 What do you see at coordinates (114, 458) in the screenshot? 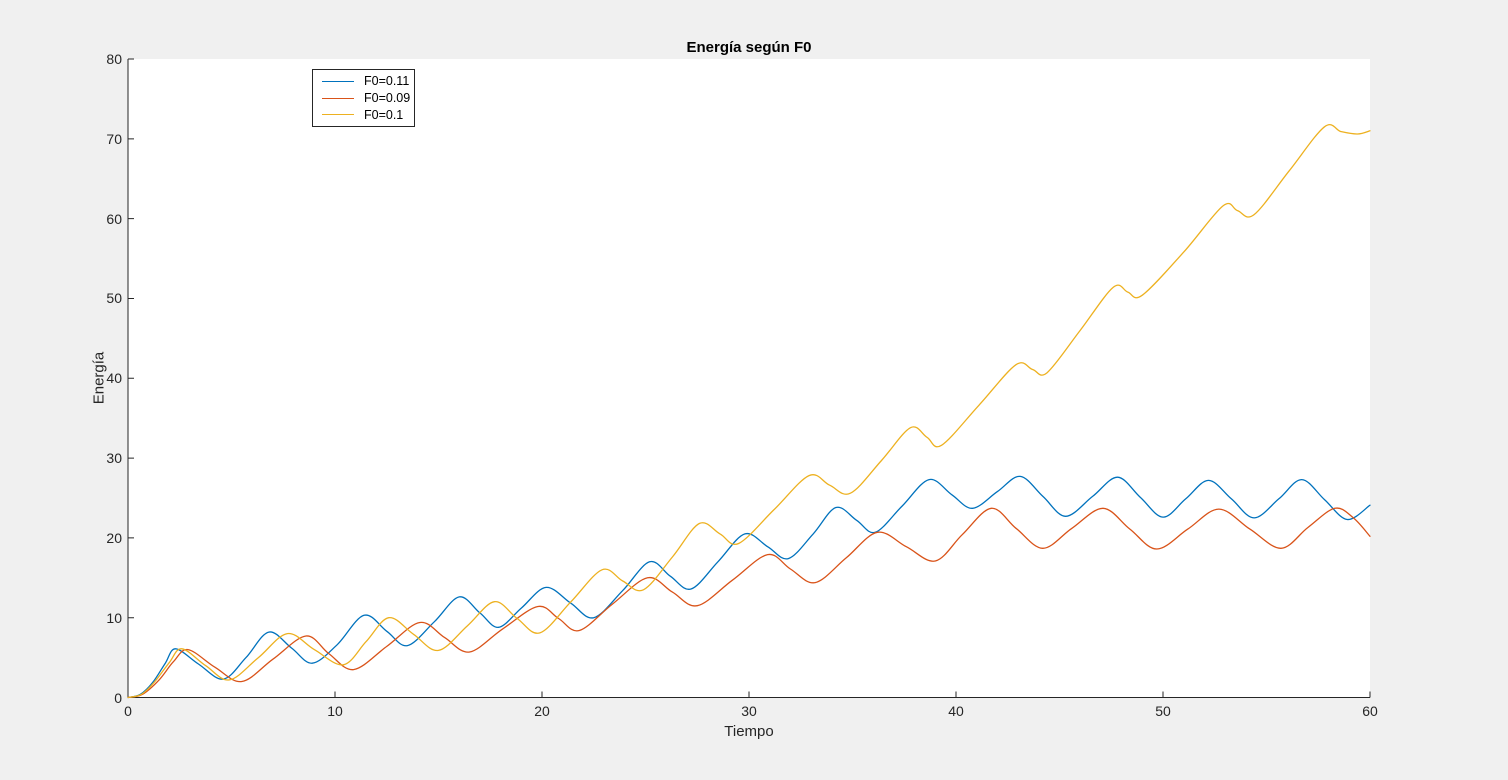
I see `y-tick-label: 30` at bounding box center [114, 458].